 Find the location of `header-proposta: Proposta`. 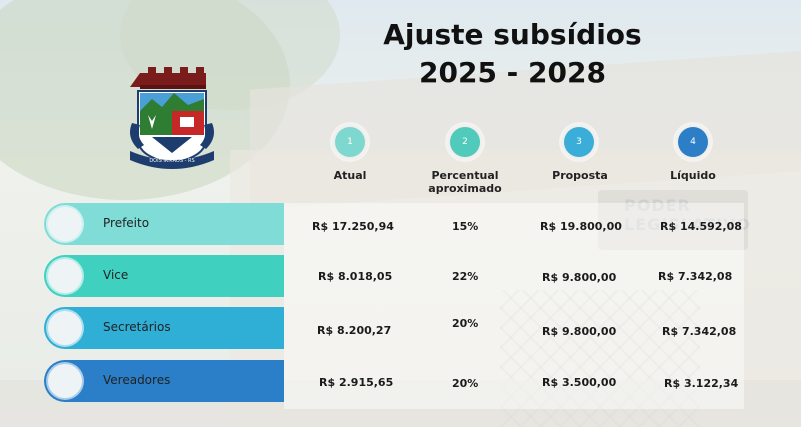

header-proposta: Proposta is located at coordinates (580, 175).